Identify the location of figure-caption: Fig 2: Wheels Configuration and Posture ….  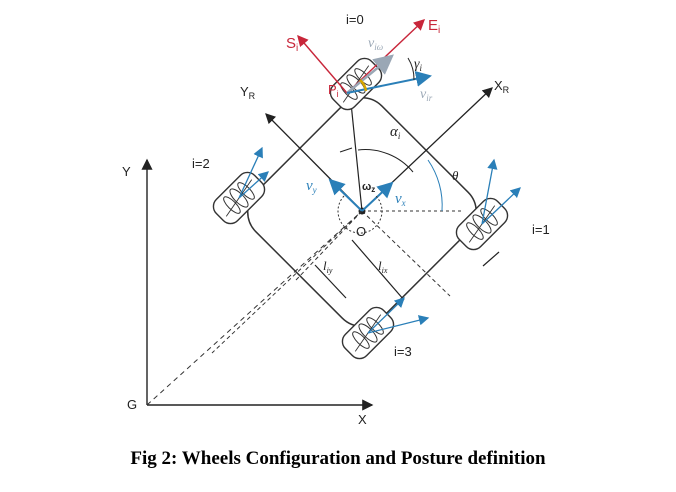
(338, 458).